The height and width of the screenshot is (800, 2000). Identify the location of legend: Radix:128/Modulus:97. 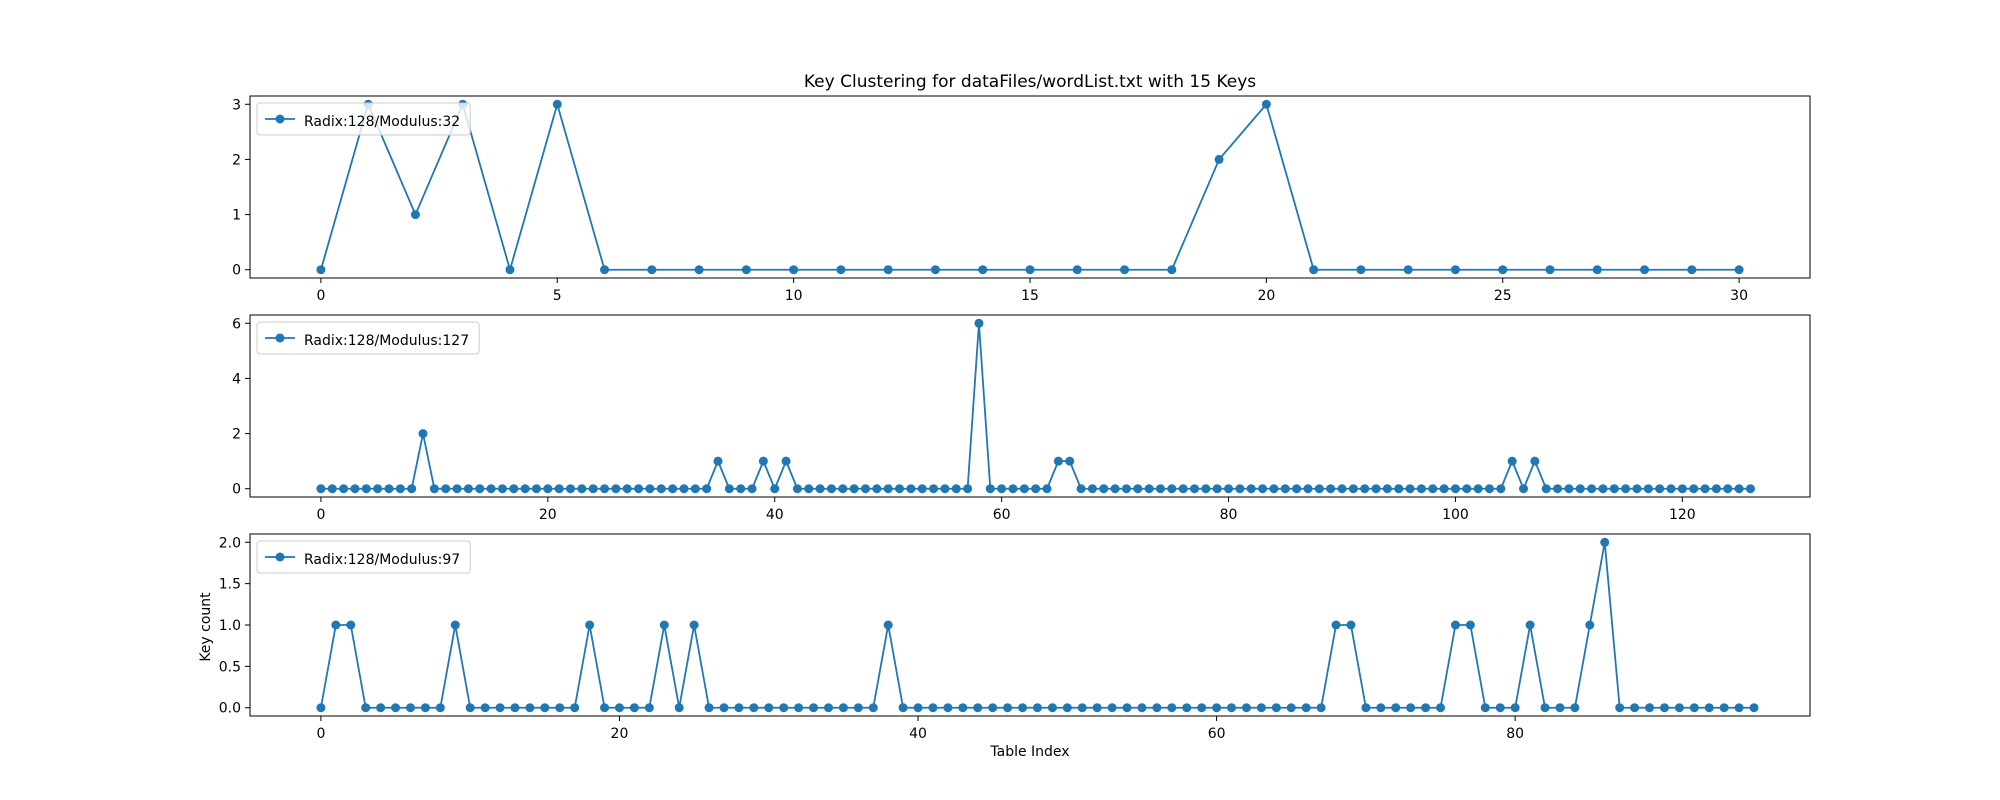
(363, 557).